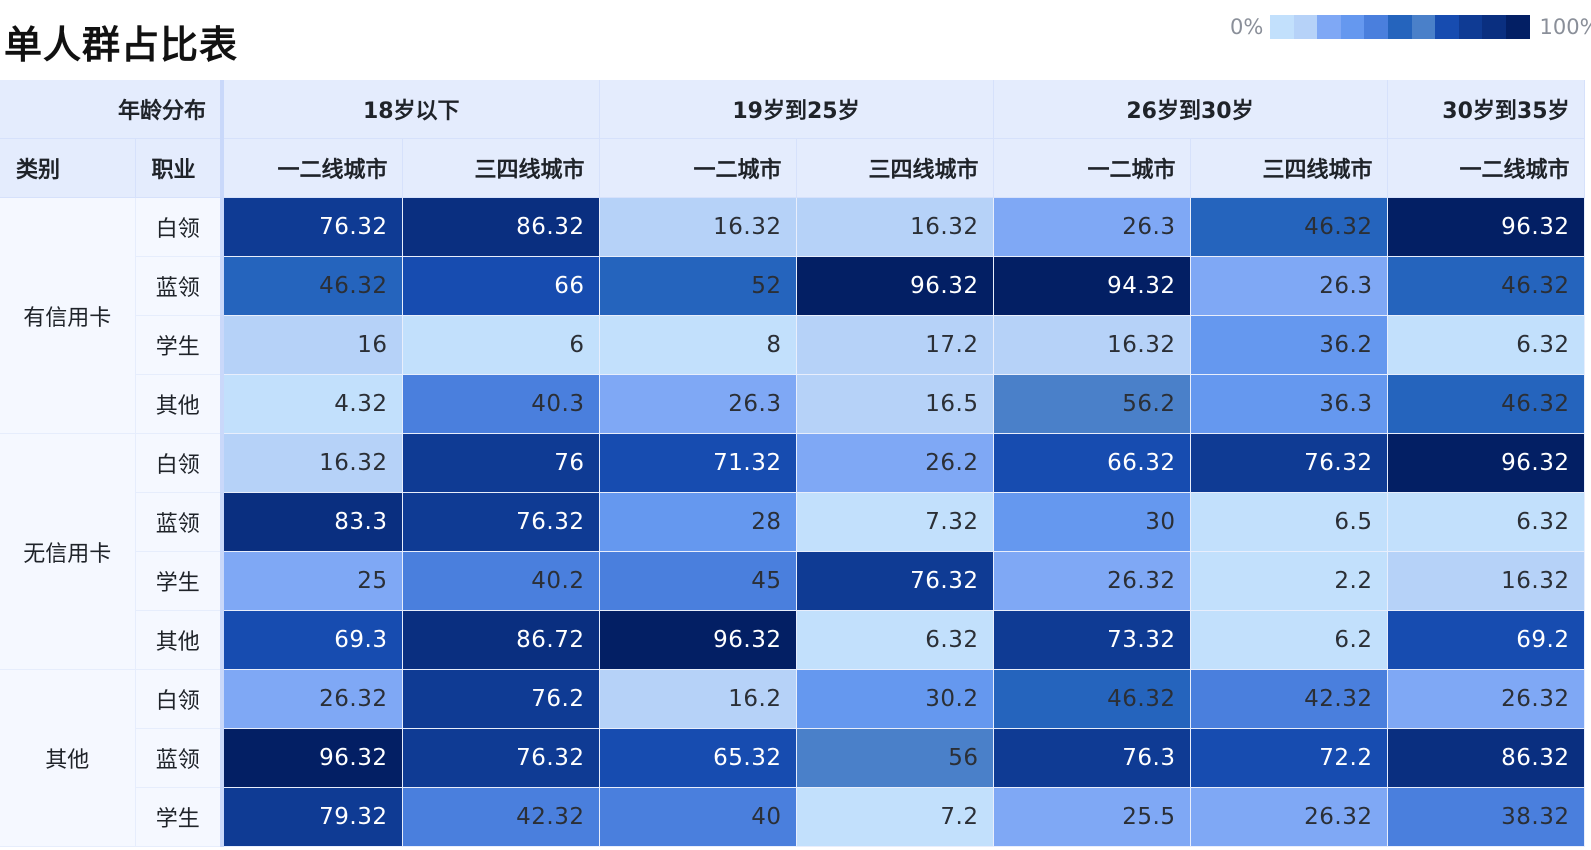 The height and width of the screenshot is (850, 1591). Describe the element at coordinates (1289, 404) in the screenshot. I see `heatmap-cell: 36.3` at that location.